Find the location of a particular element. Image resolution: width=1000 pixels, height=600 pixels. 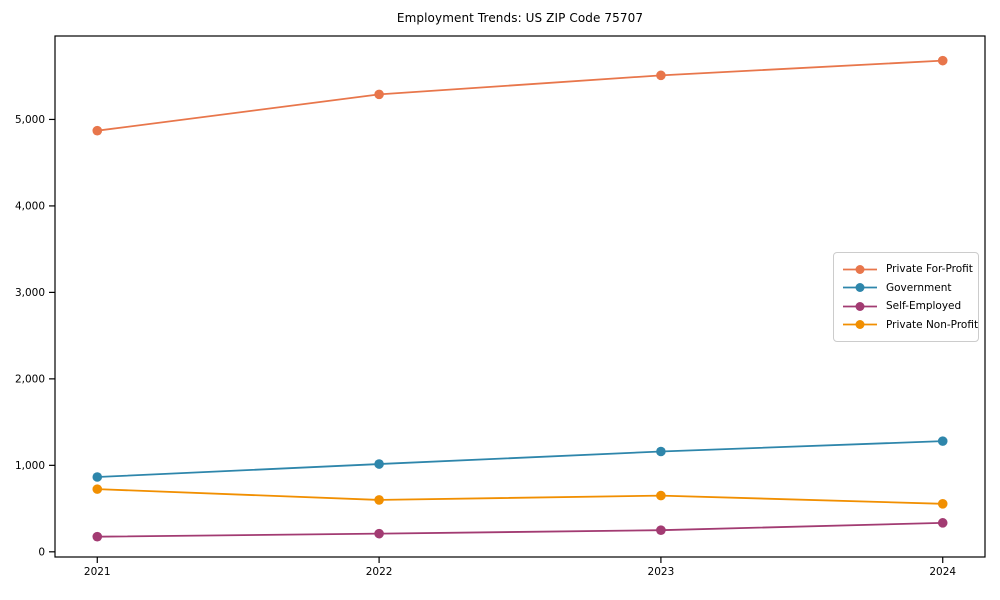

data-point-private-for-profit-2021 is located at coordinates (97, 130).